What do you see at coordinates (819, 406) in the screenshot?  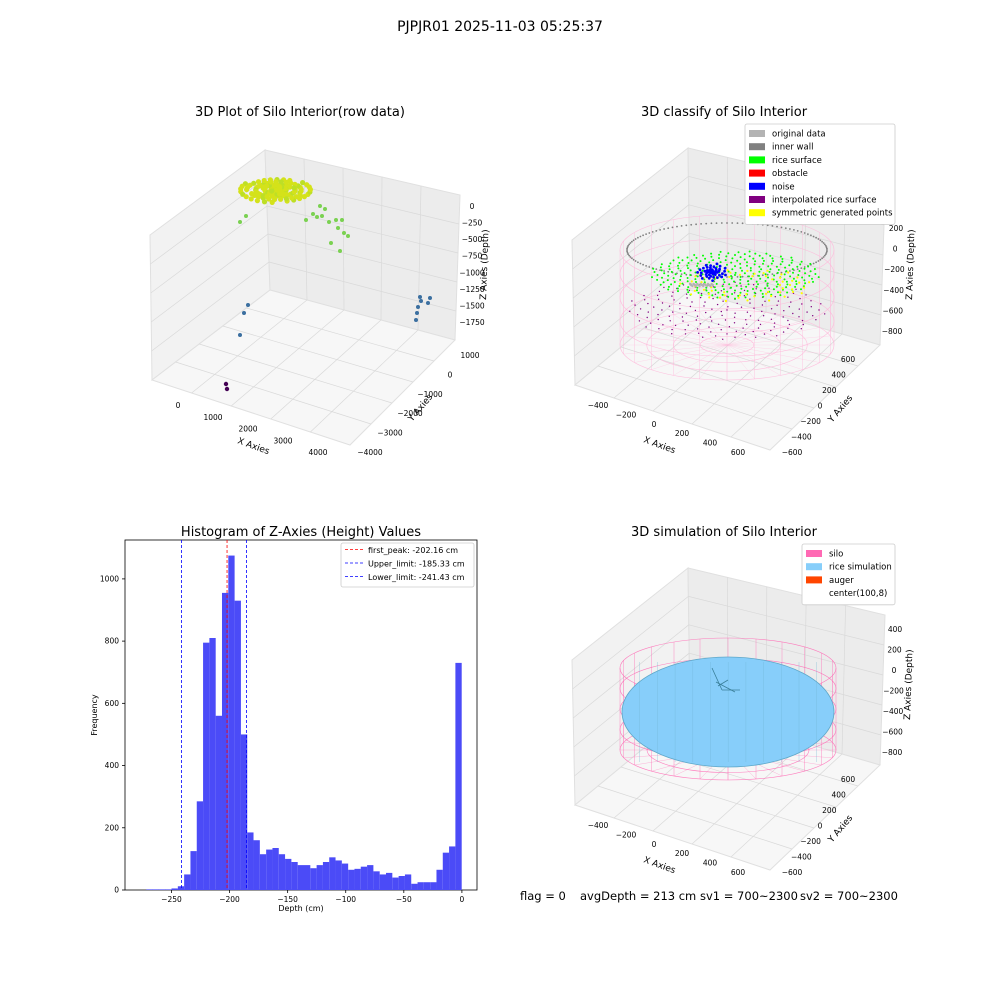 I see `classify-y-tick-labels: 600 400 200 0 −200 −400 −600` at bounding box center [819, 406].